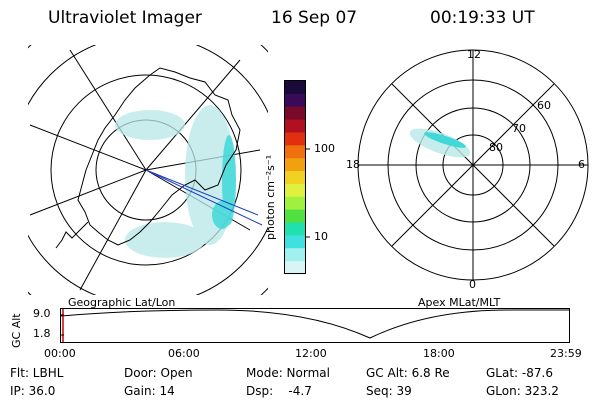 Image resolution: width=600 pixels, height=400 pixels. I want to click on altitude-plot, so click(315, 325).